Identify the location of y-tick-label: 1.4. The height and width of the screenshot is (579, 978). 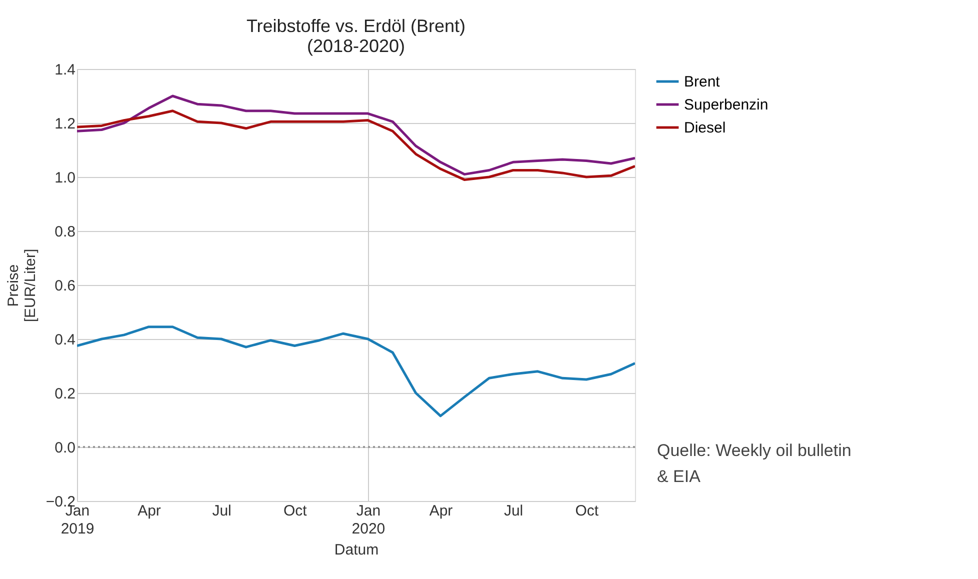
(65, 70).